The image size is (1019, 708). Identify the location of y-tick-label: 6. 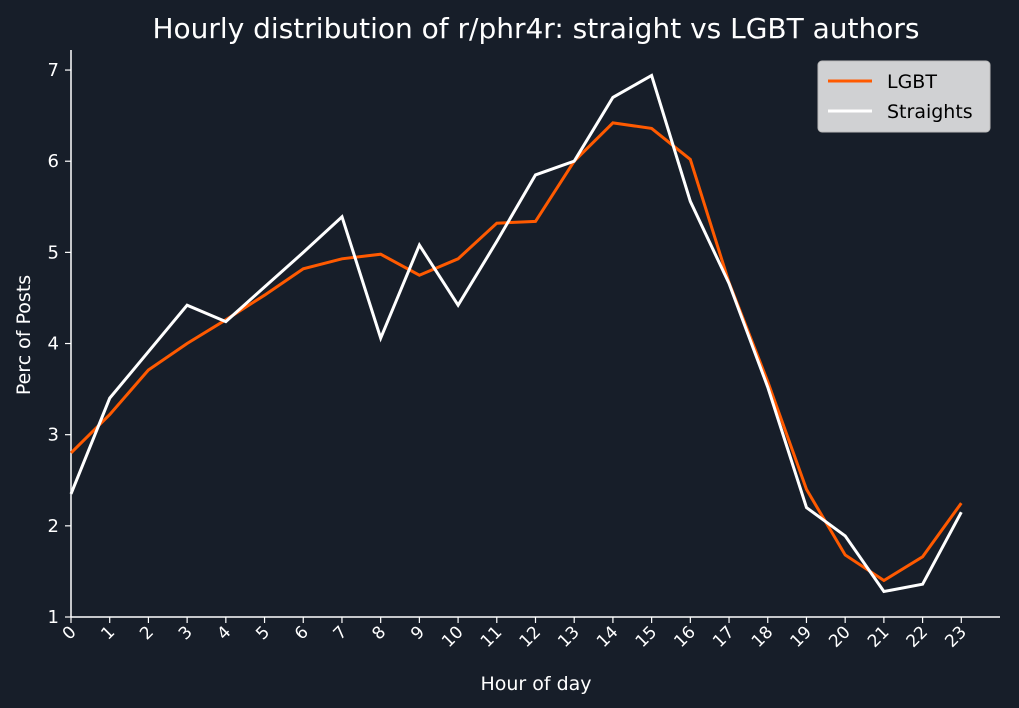
(53, 161).